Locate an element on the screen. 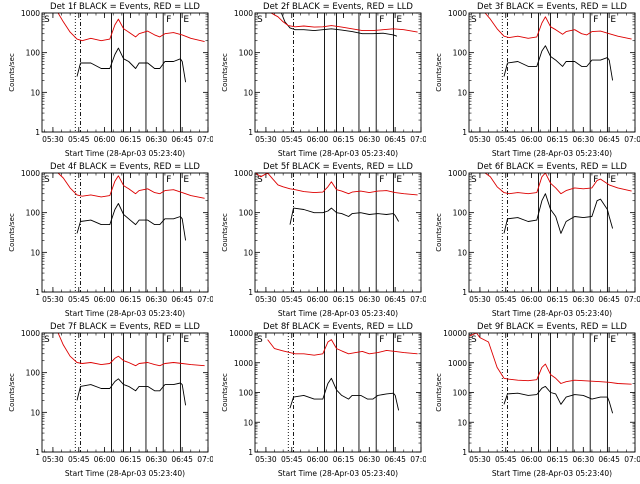 The image size is (640, 484). chart-title: Det 4f BLACK = Events, RED = LLD is located at coordinates (125, 167).